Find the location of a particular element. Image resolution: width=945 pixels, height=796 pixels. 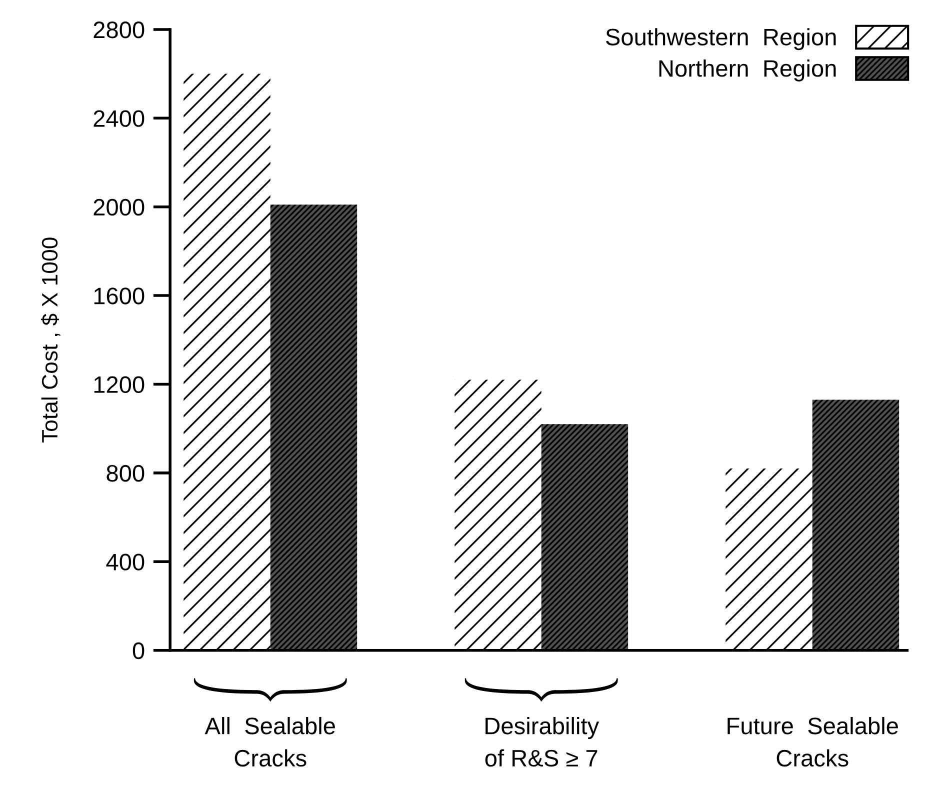

y-tick-label: 800 is located at coordinates (125, 473).